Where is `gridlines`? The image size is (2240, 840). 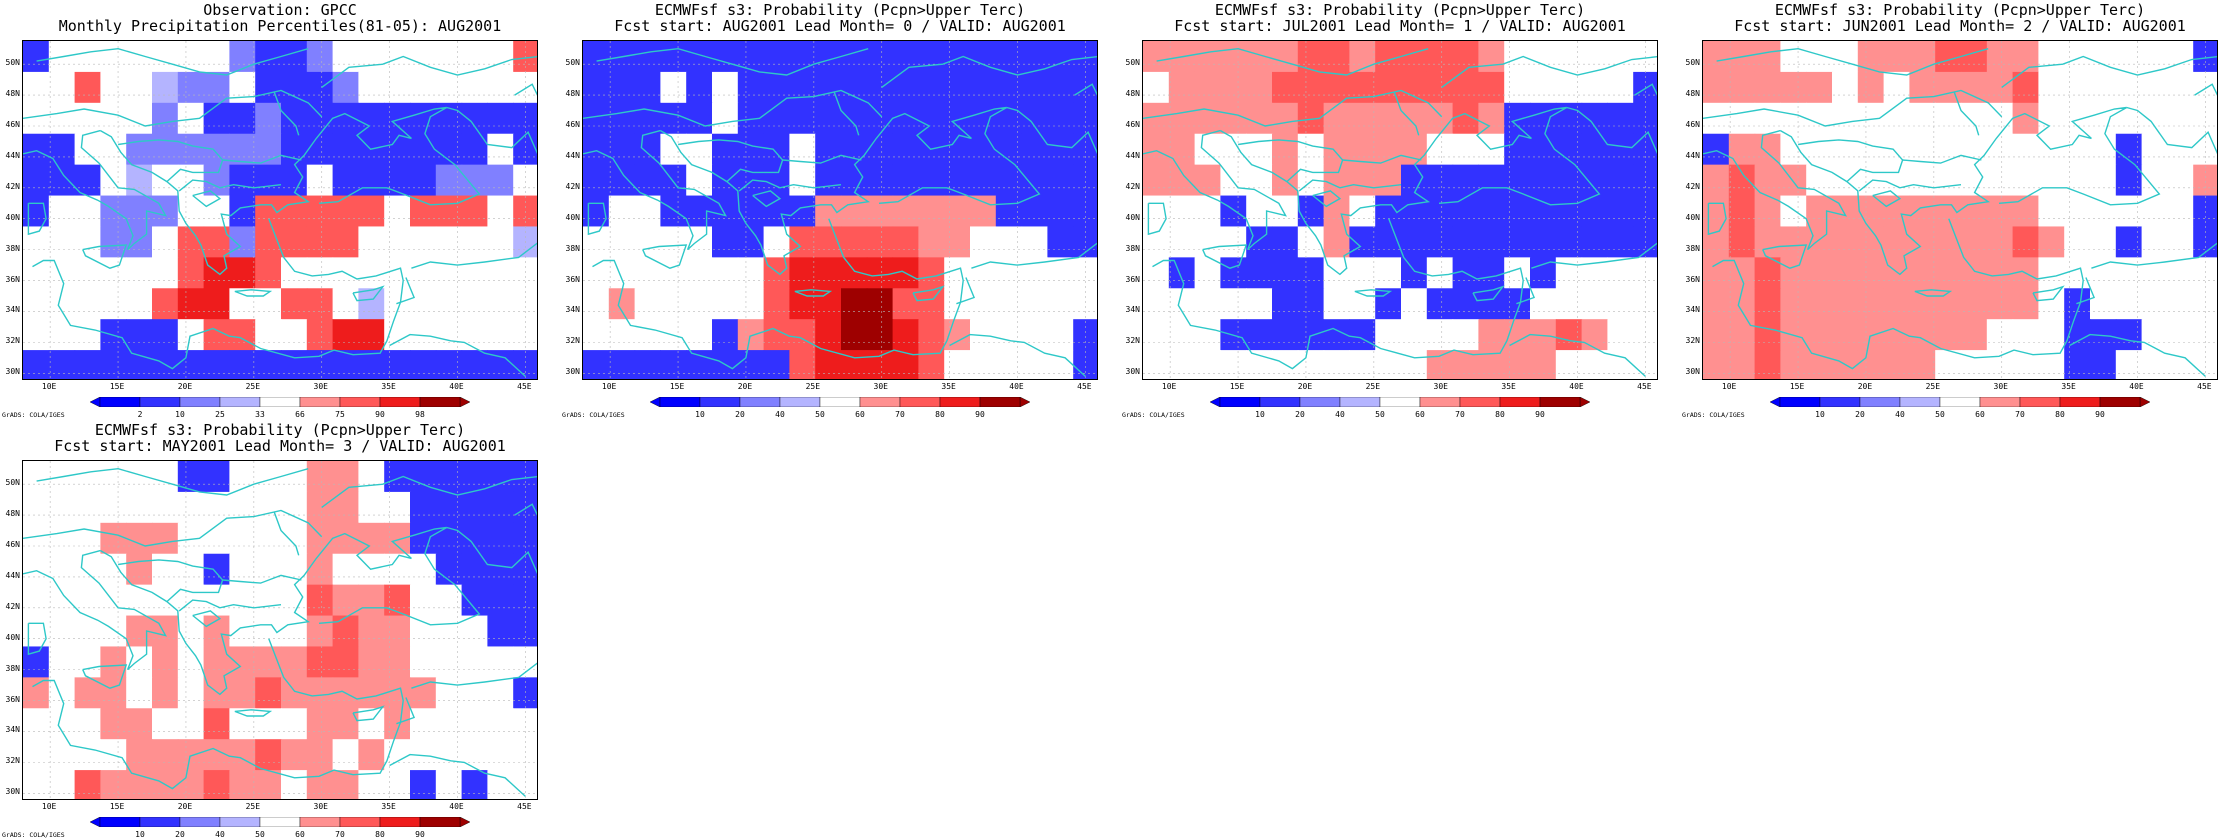 gridlines is located at coordinates (280, 630).